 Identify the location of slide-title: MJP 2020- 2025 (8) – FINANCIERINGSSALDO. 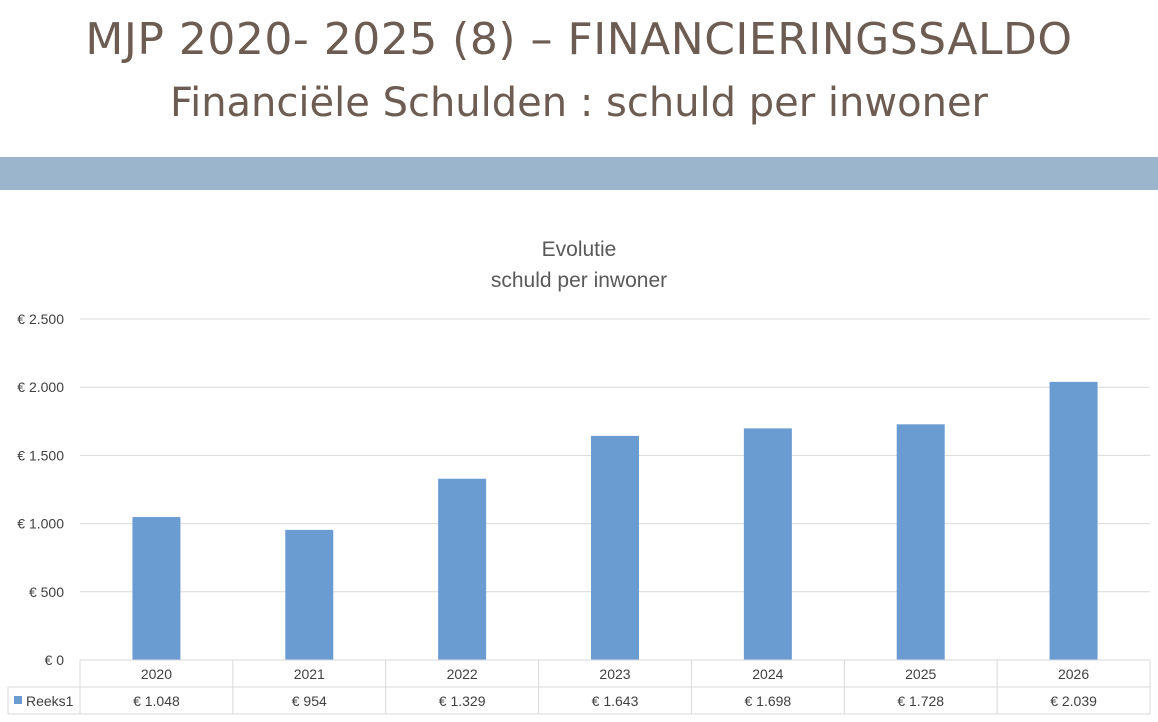
(579, 39).